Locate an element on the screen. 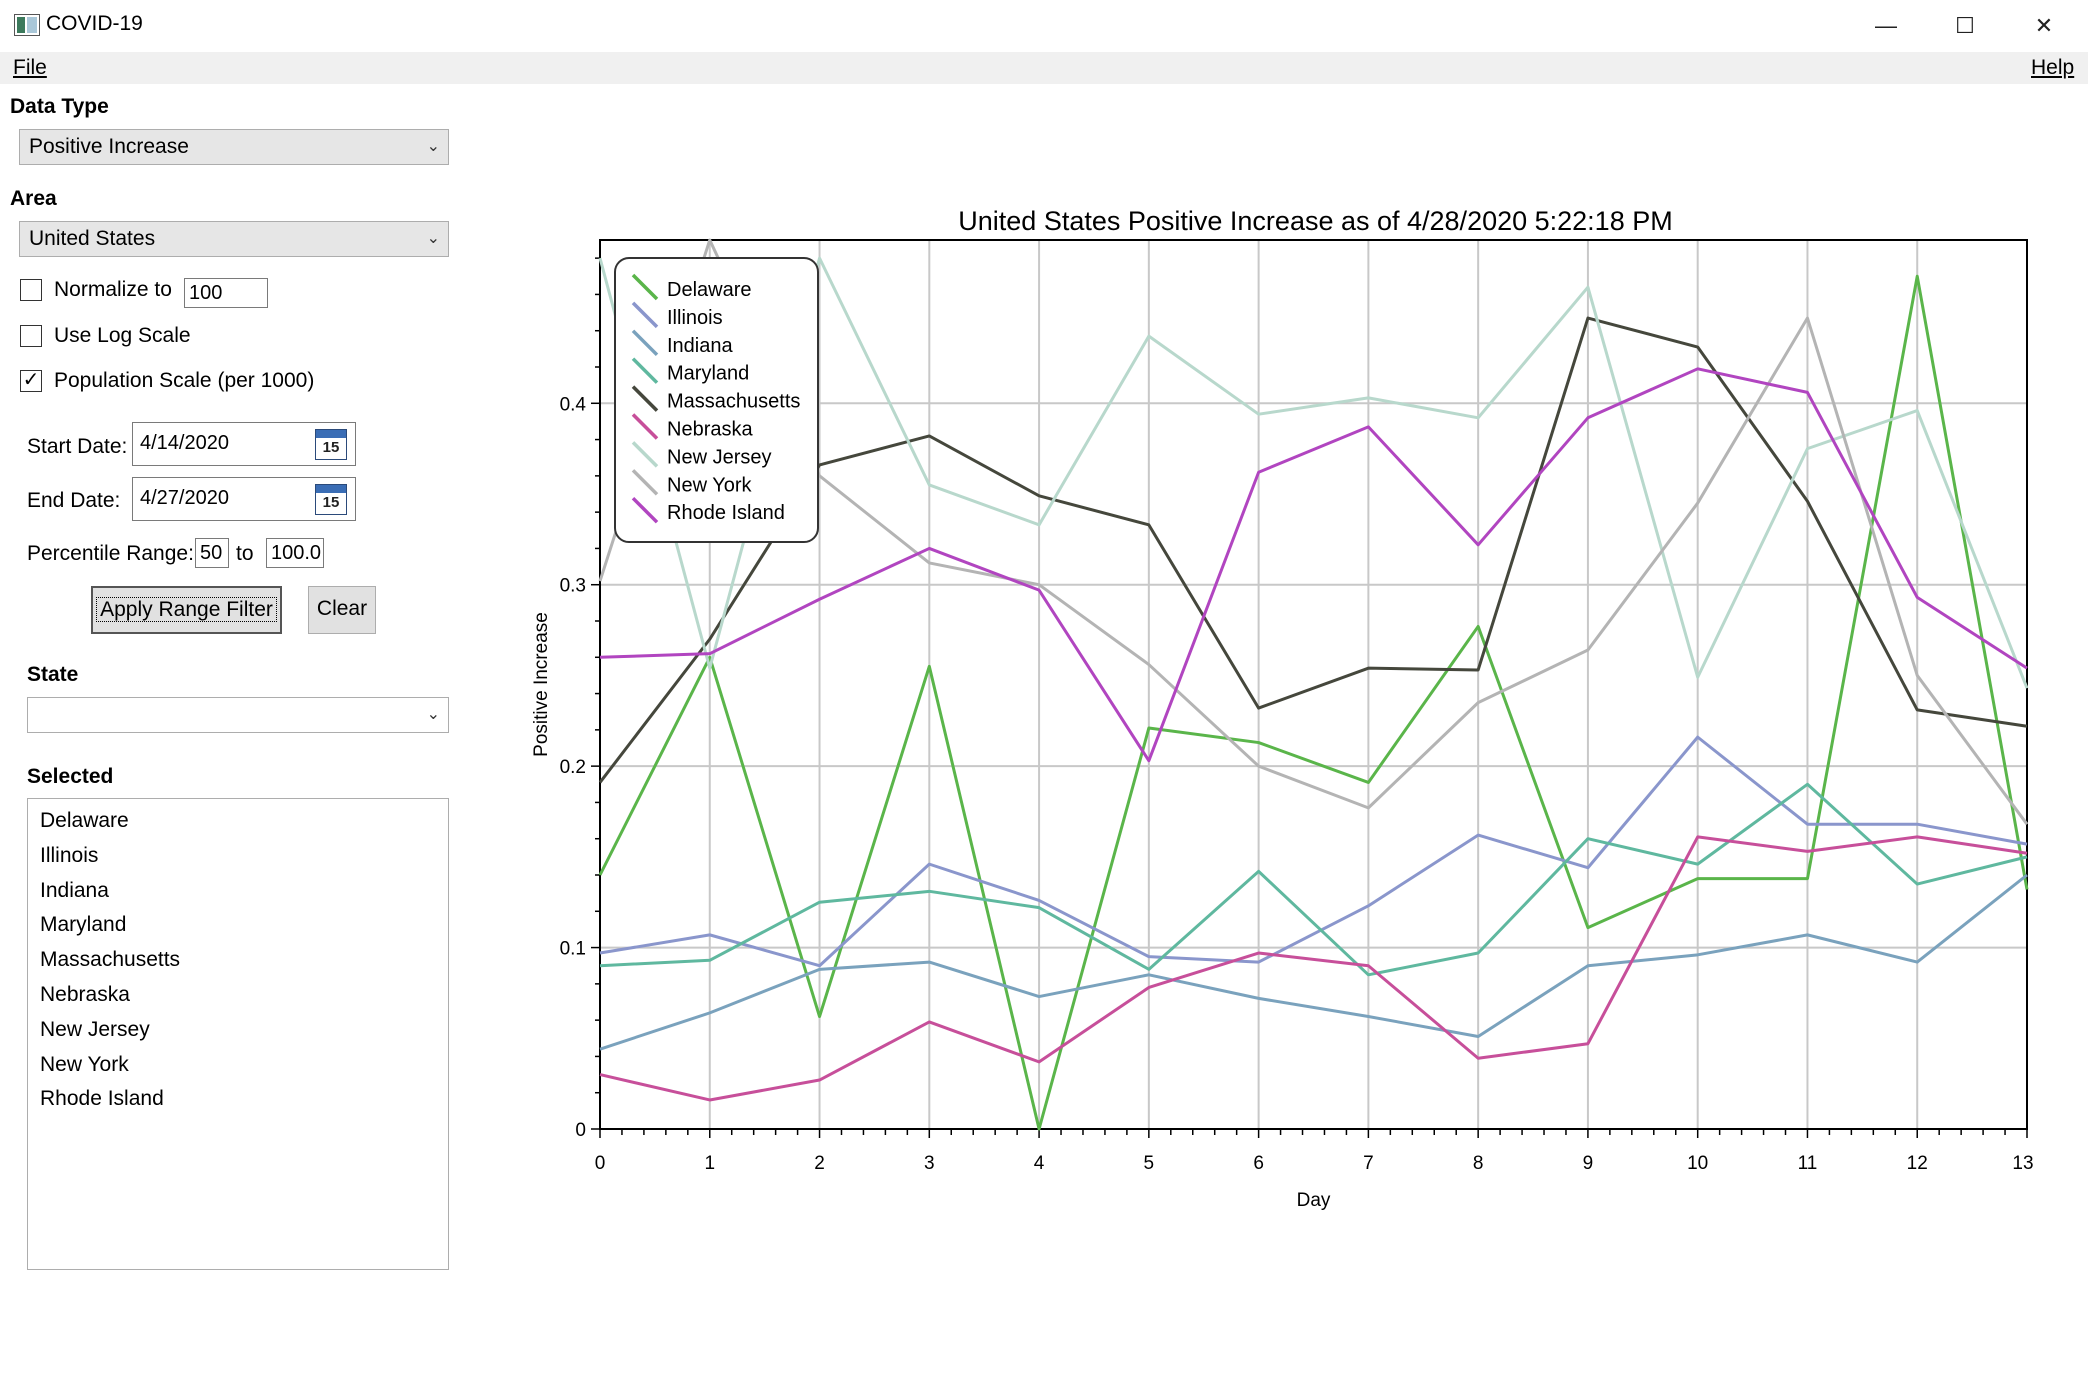 This screenshot has width=2088, height=1388. legend-box is located at coordinates (716, 400).